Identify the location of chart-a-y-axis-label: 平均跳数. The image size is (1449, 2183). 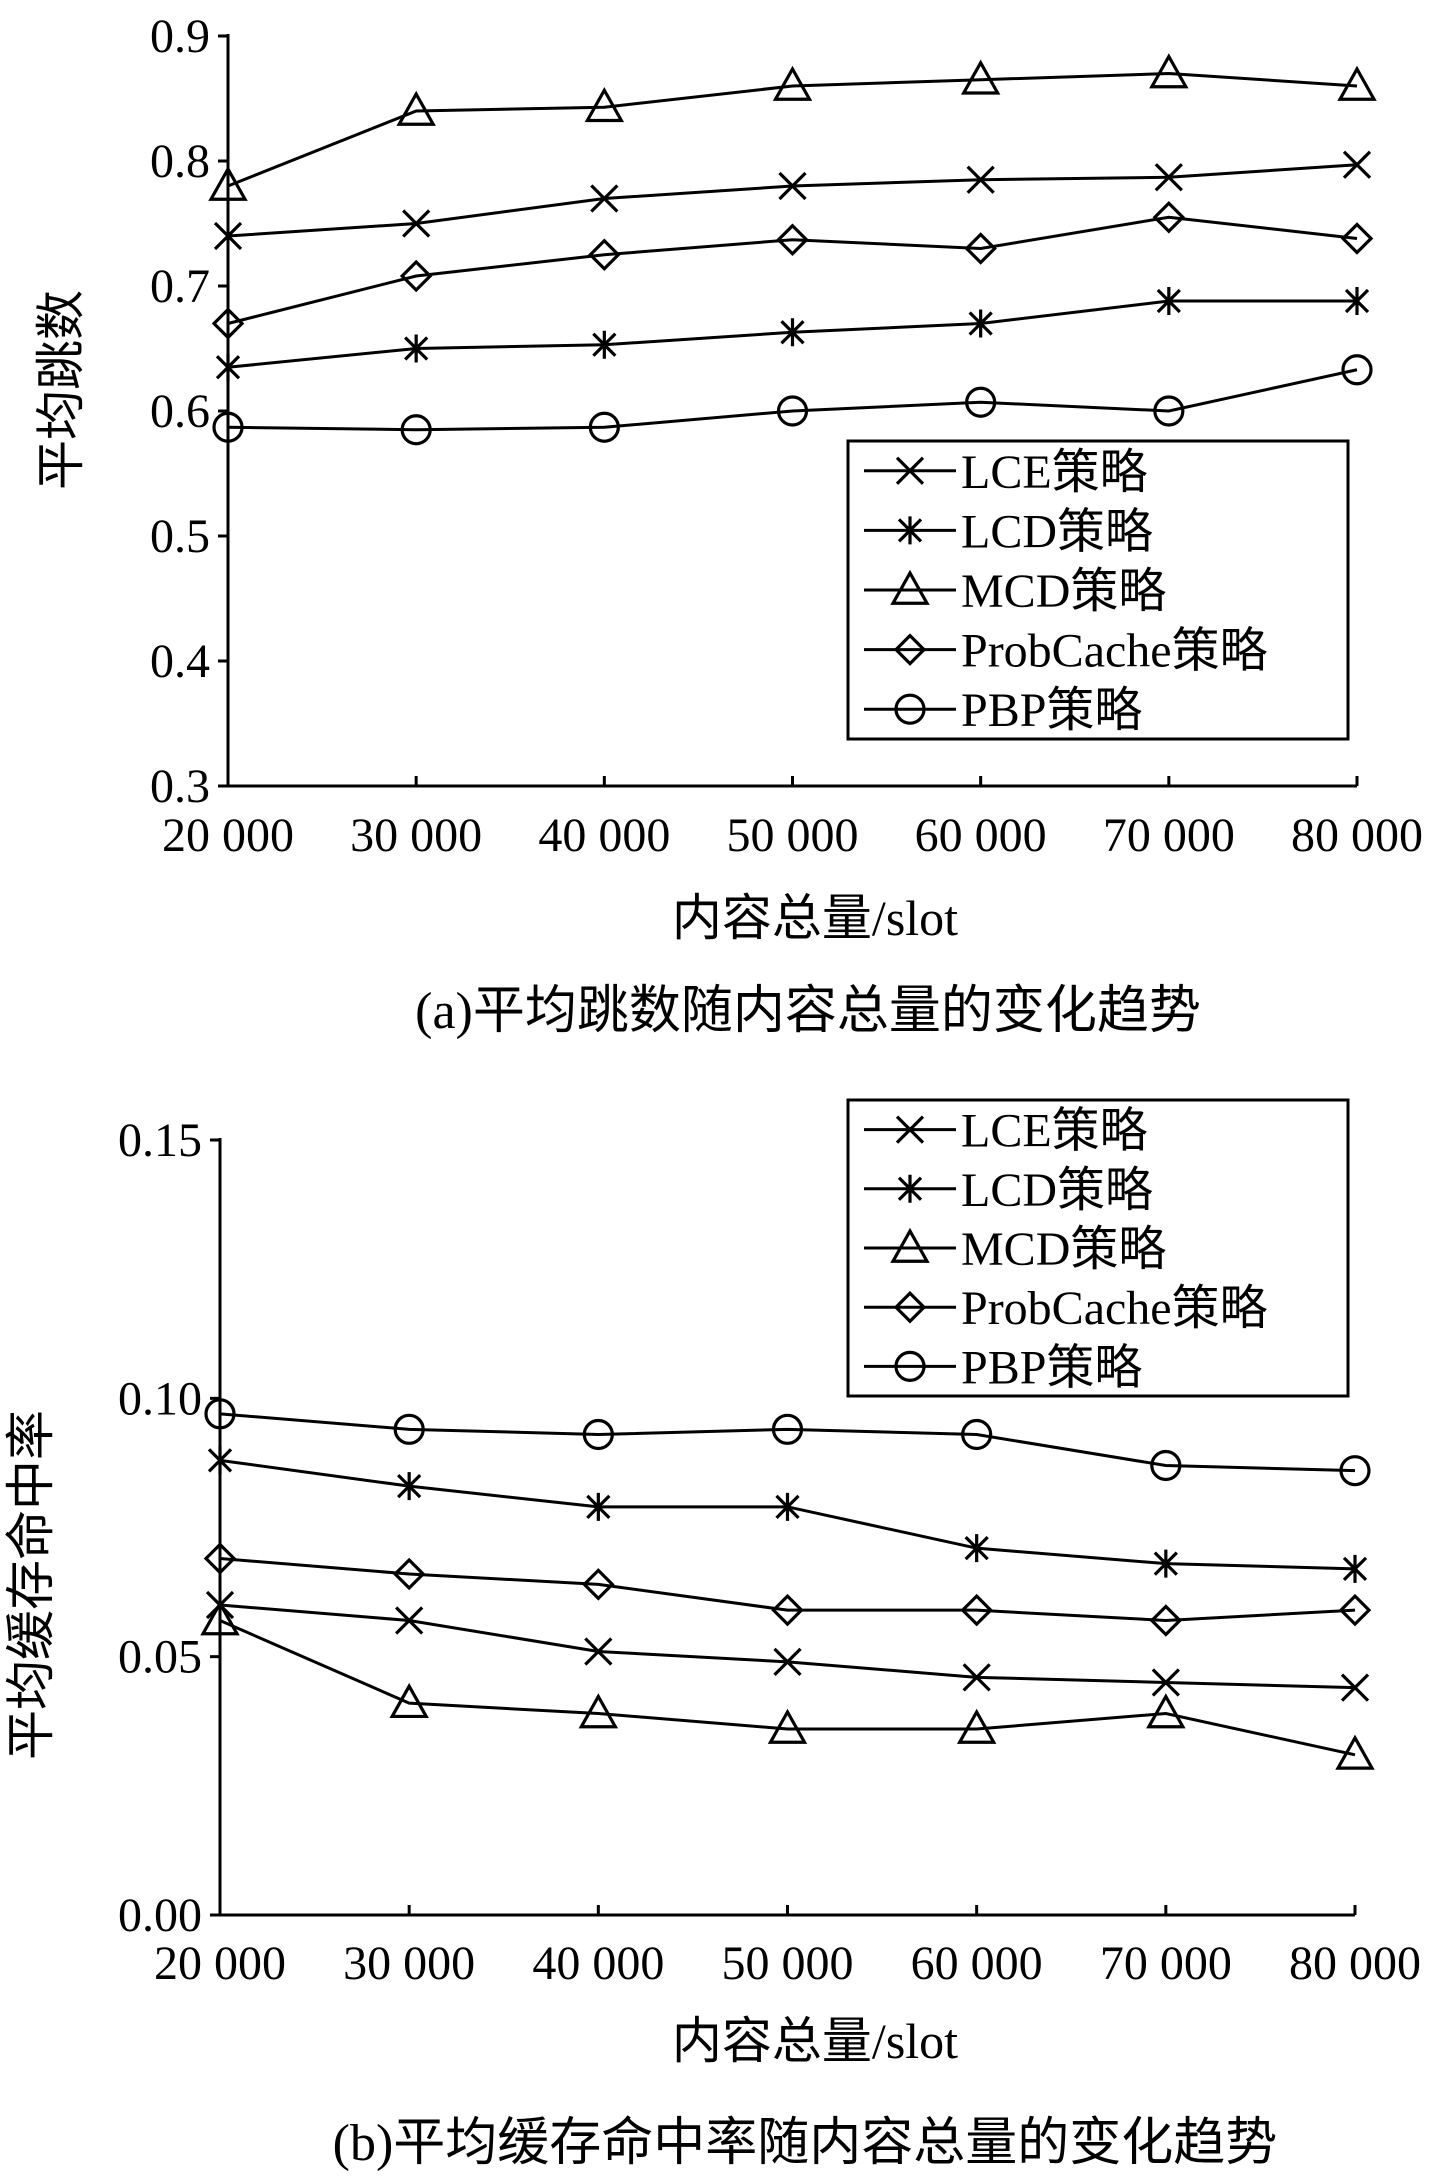
(61, 390).